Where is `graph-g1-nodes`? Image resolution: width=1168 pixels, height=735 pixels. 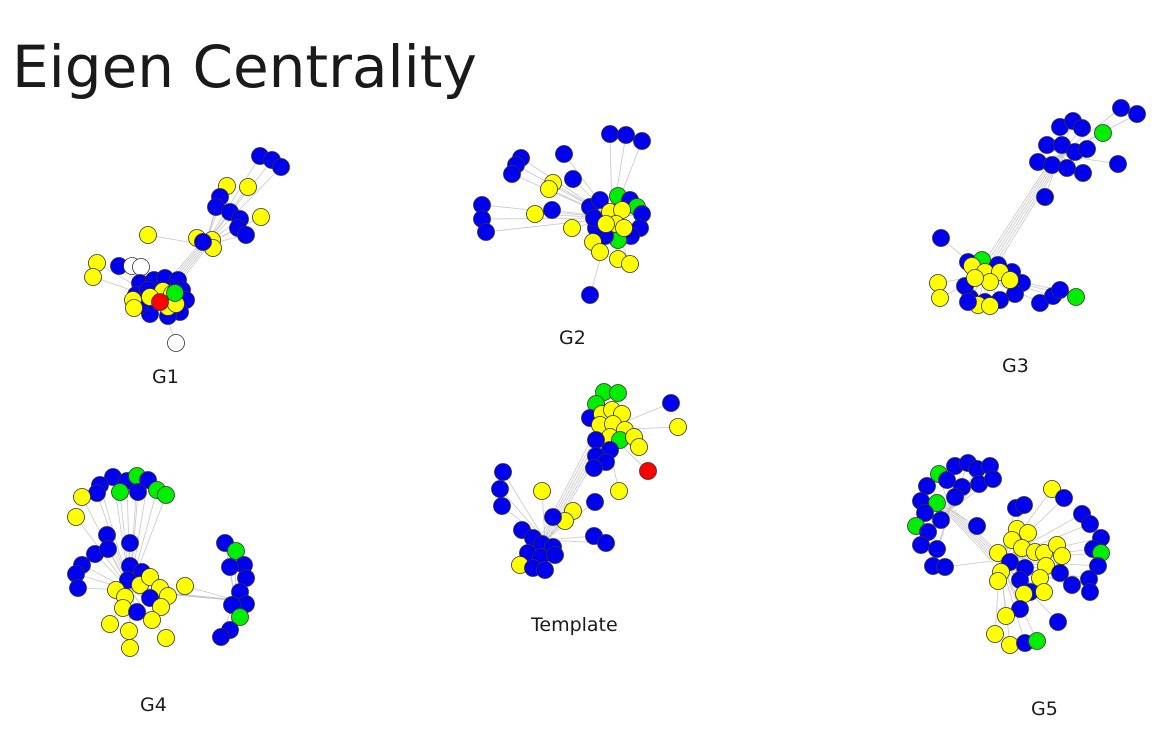
graph-g1-nodes is located at coordinates (187, 249).